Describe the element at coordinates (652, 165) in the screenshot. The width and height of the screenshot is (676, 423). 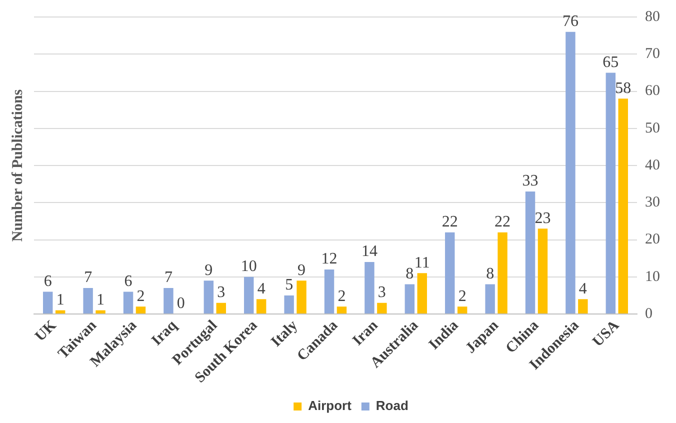
I see `y-tick-label: 40` at that location.